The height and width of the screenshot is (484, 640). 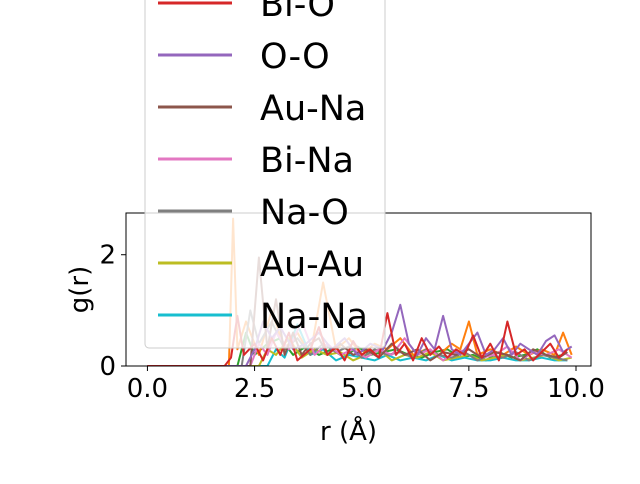 What do you see at coordinates (313, 109) in the screenshot?
I see `legend-label-au-na: Au-Na` at bounding box center [313, 109].